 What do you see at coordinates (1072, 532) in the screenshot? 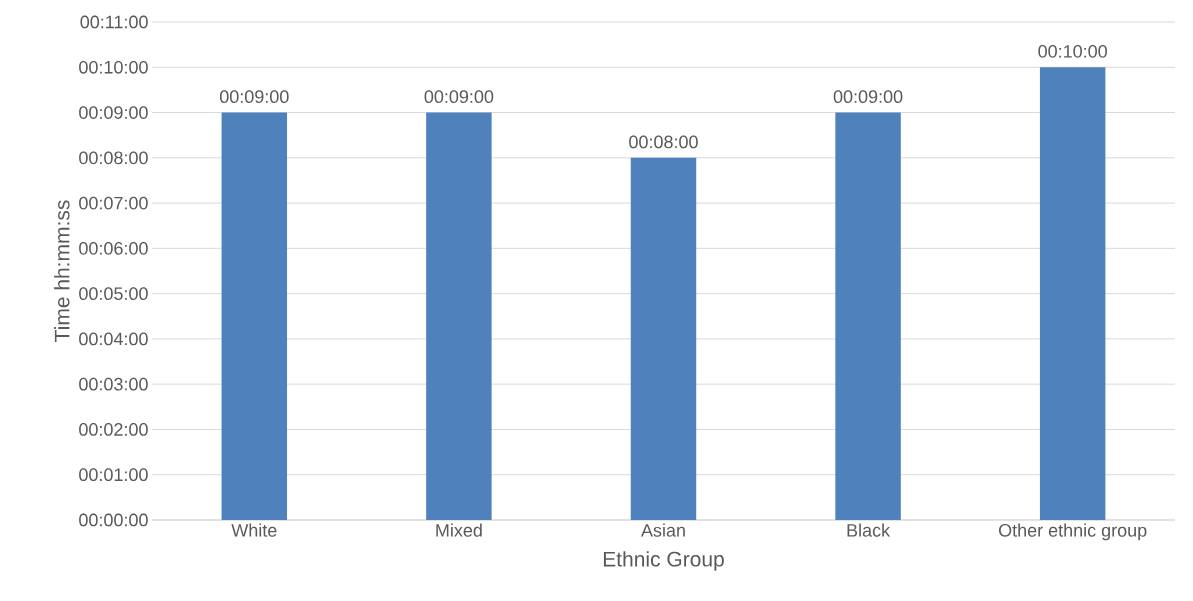
I see `x-tick-label: Other ethnic group` at bounding box center [1072, 532].